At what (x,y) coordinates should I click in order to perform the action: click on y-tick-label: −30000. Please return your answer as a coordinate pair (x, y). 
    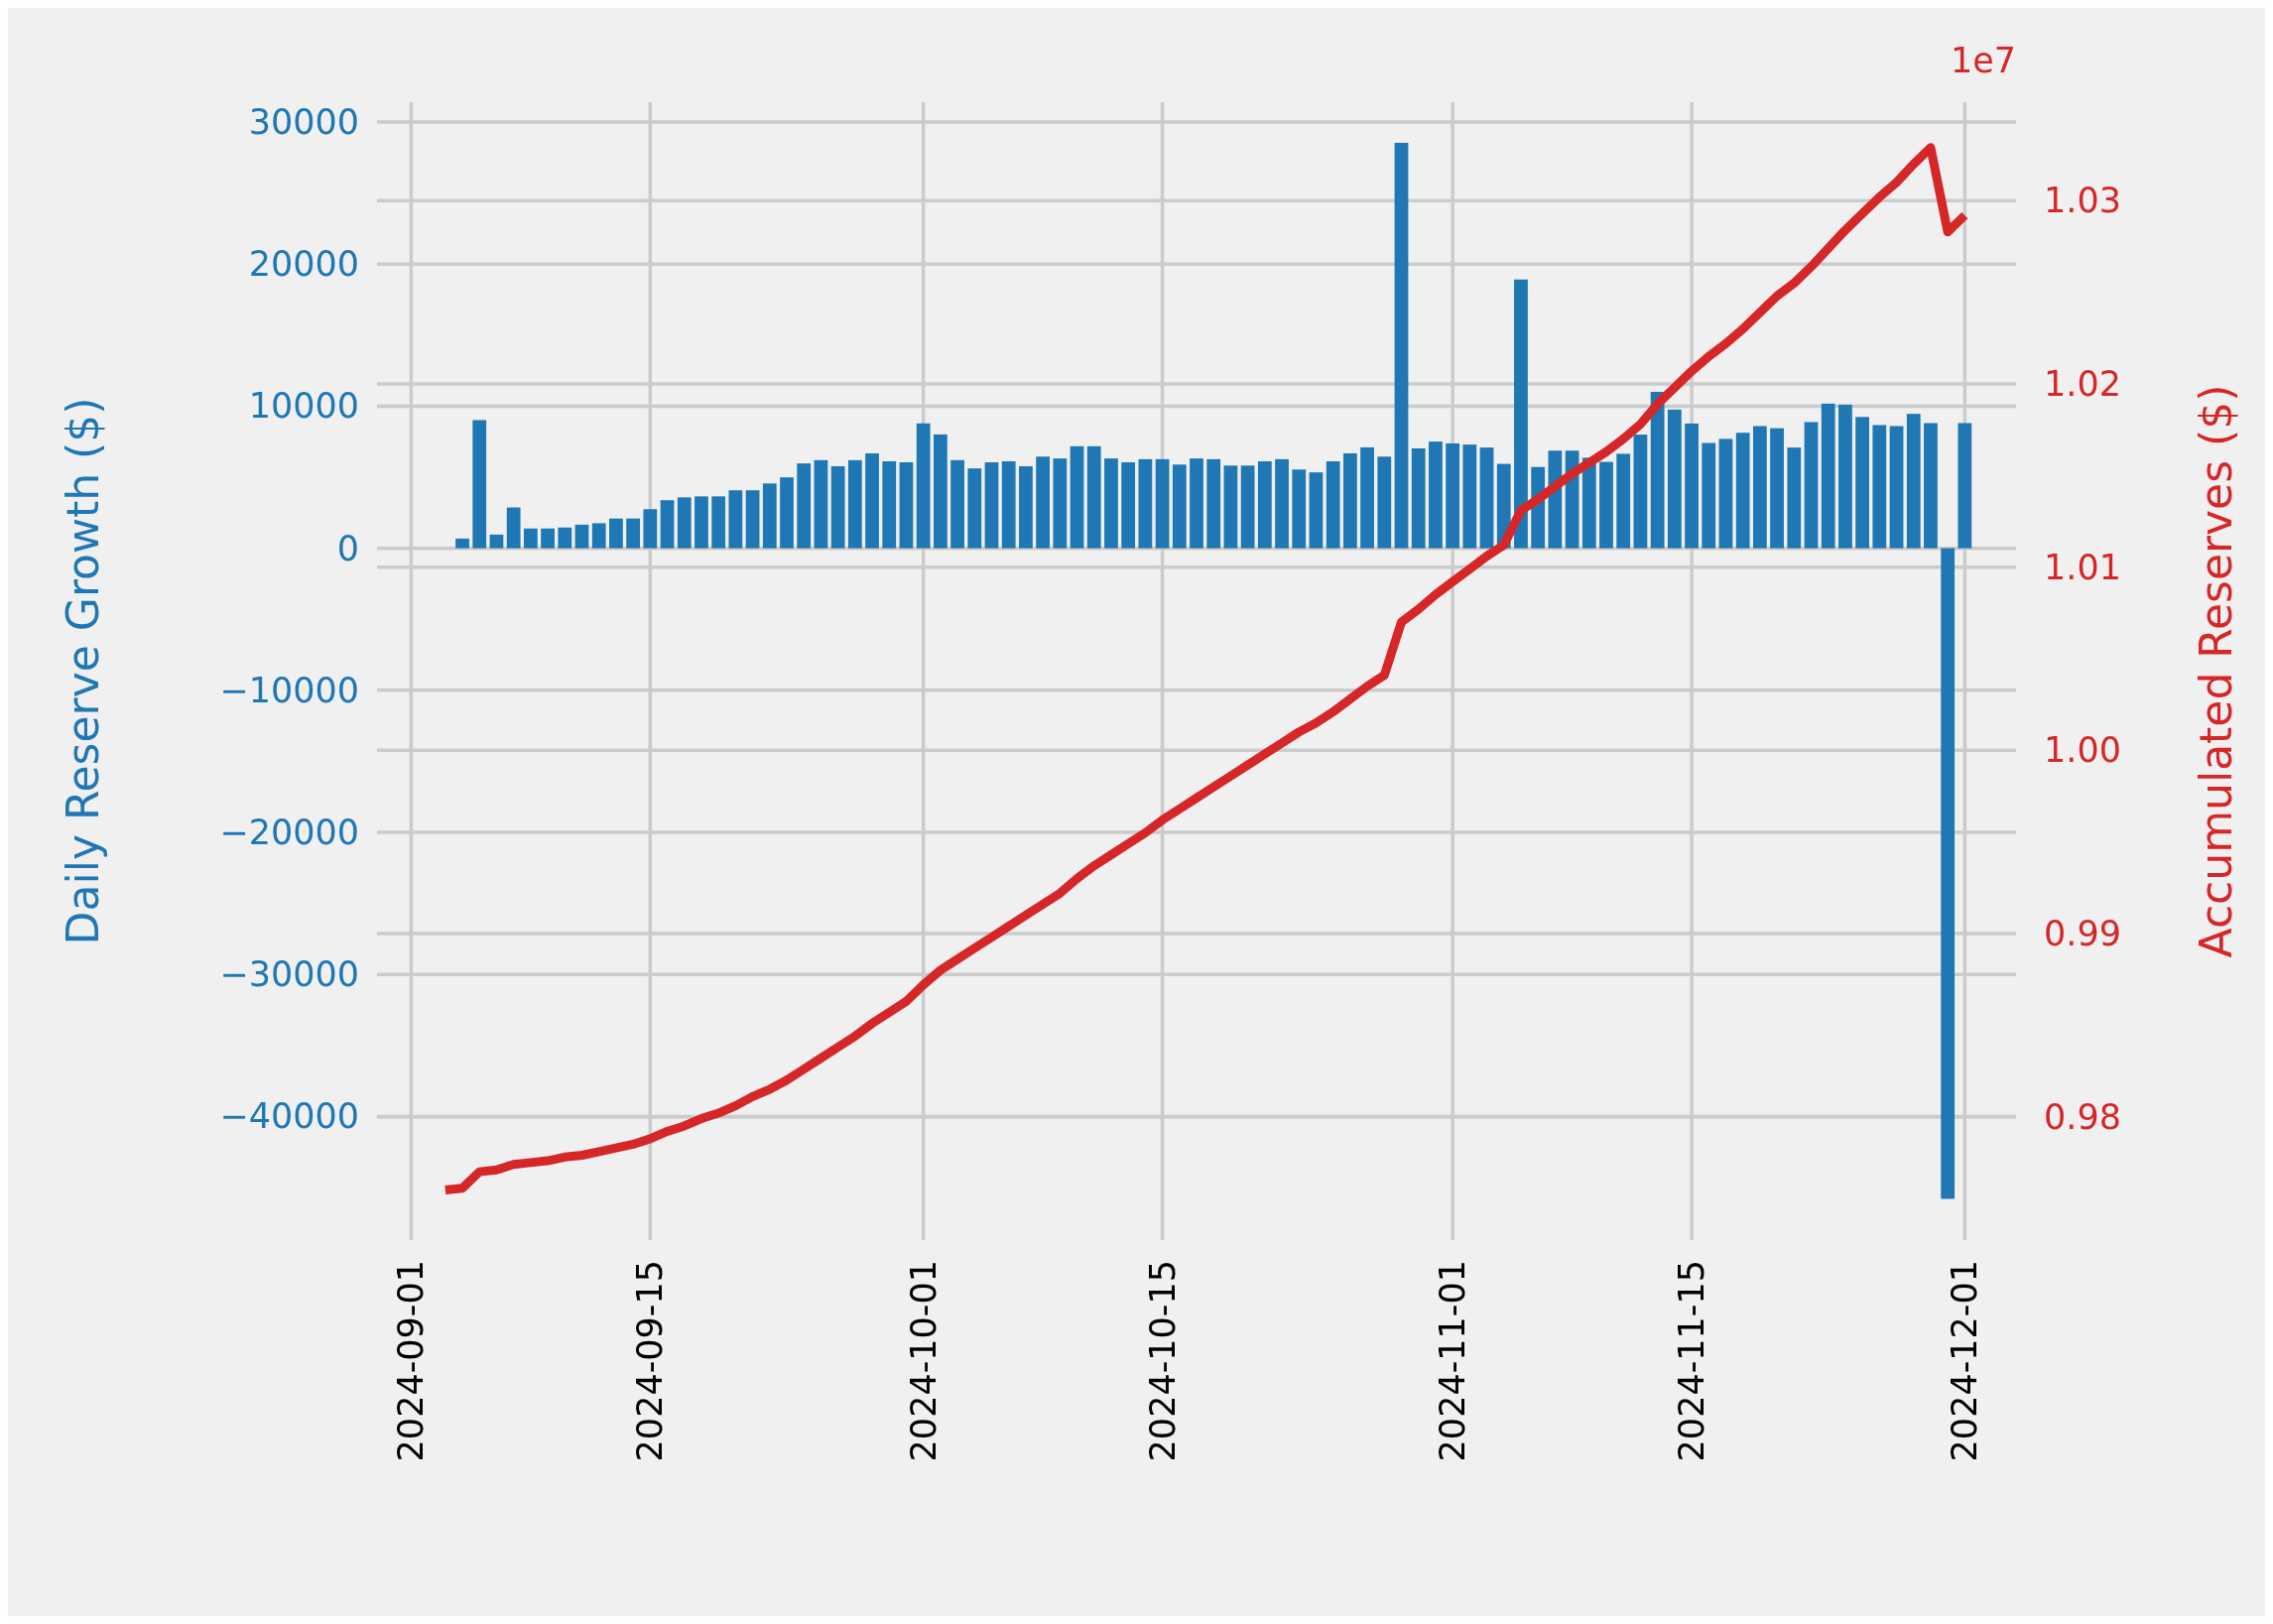
    Looking at the image, I should click on (289, 974).